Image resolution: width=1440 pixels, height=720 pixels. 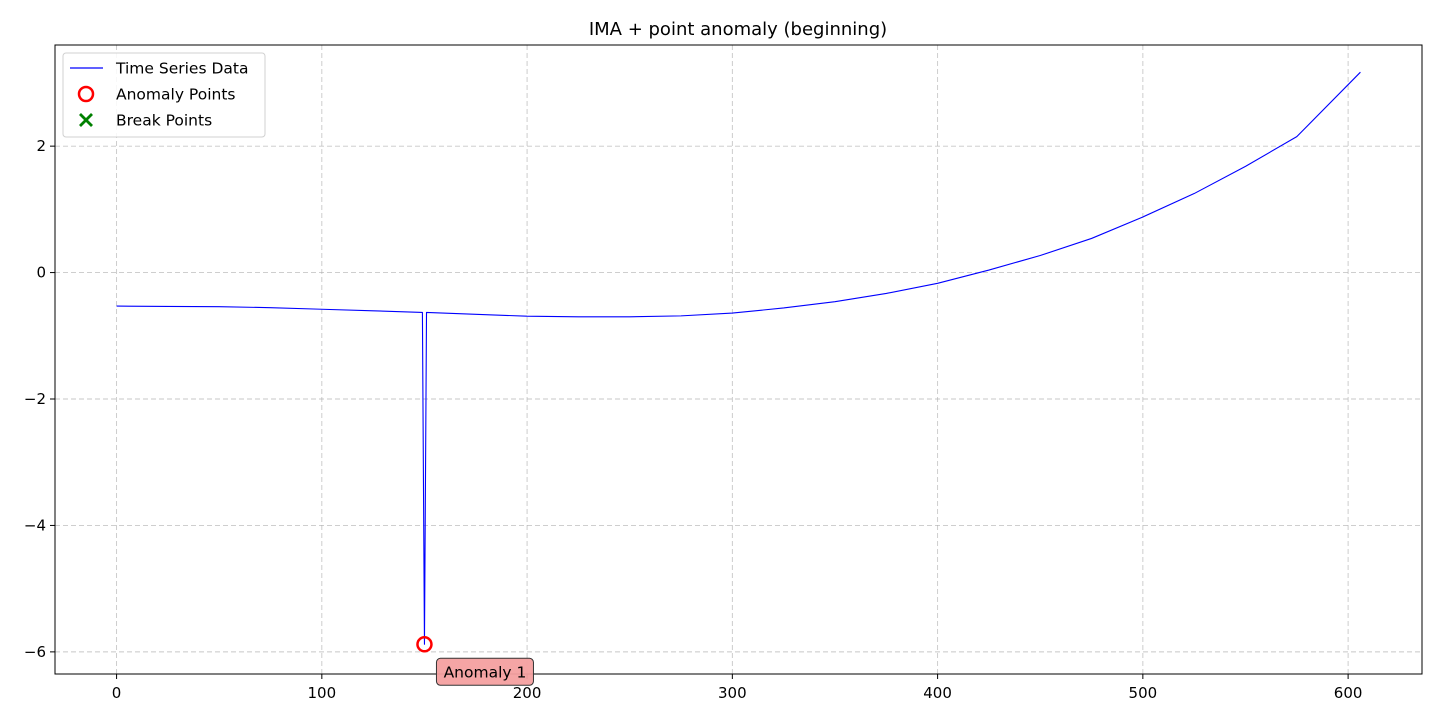 I want to click on y-tick-label: −4, so click(x=35, y=525).